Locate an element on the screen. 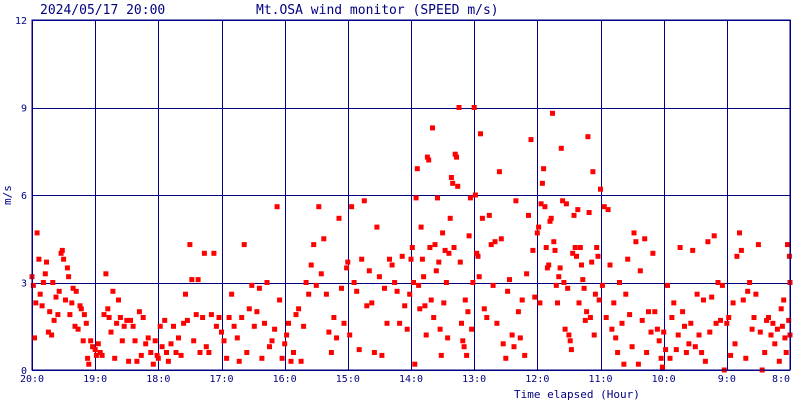 The width and height of the screenshot is (800, 400). y-tick-label: 3 is located at coordinates (24, 284).